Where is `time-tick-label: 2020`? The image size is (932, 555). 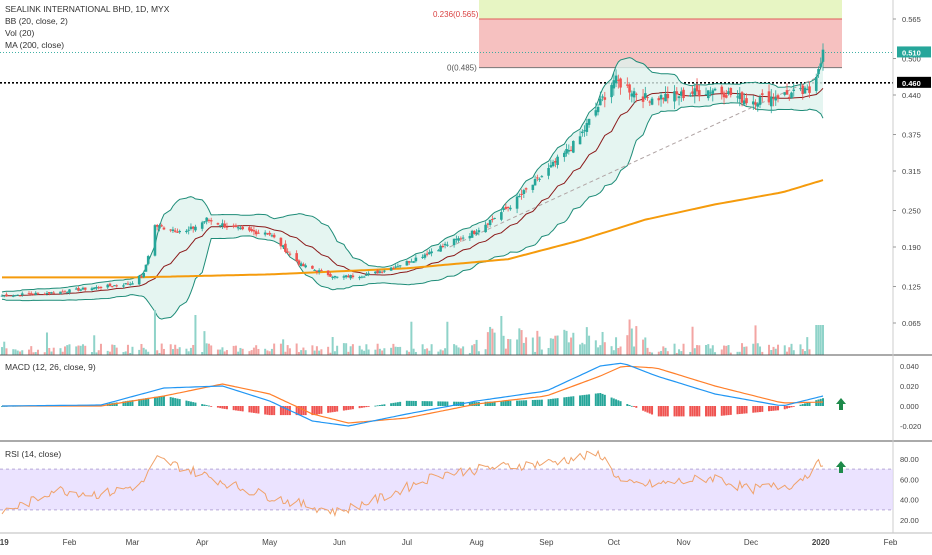 time-tick-label: 2020 is located at coordinates (821, 542).